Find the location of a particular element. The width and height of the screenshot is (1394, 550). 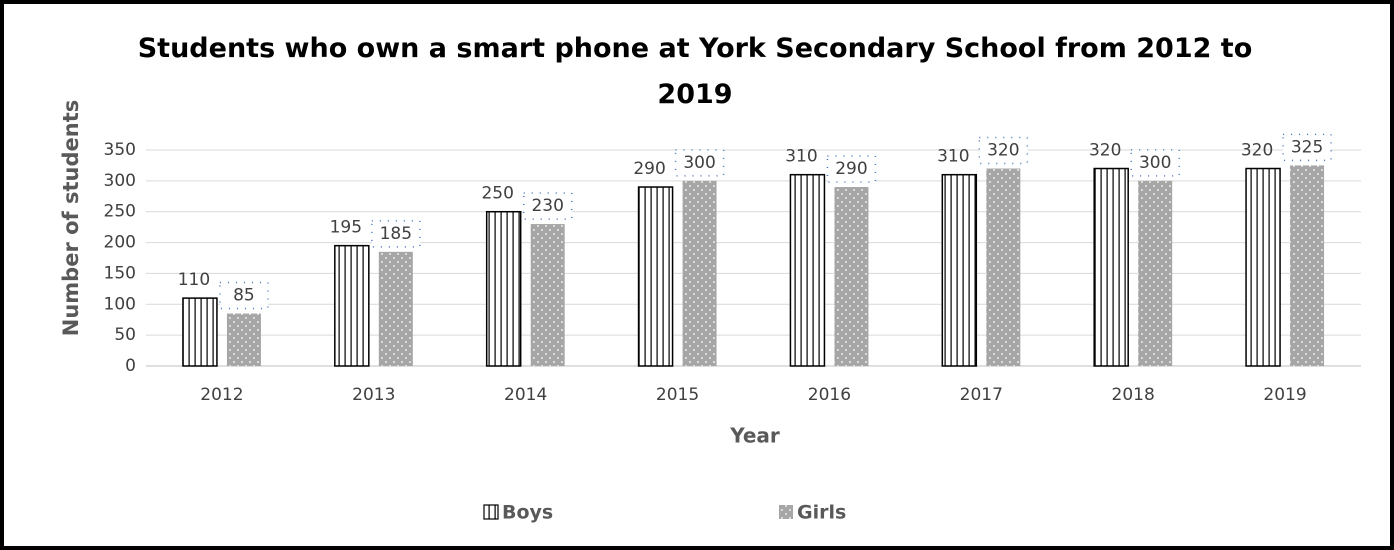

y-tick-label: 300 is located at coordinates (120, 181).